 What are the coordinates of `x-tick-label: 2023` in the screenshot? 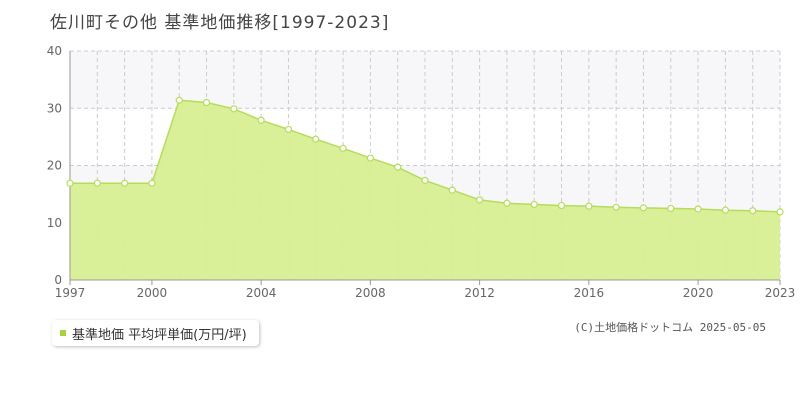 It's located at (780, 293).